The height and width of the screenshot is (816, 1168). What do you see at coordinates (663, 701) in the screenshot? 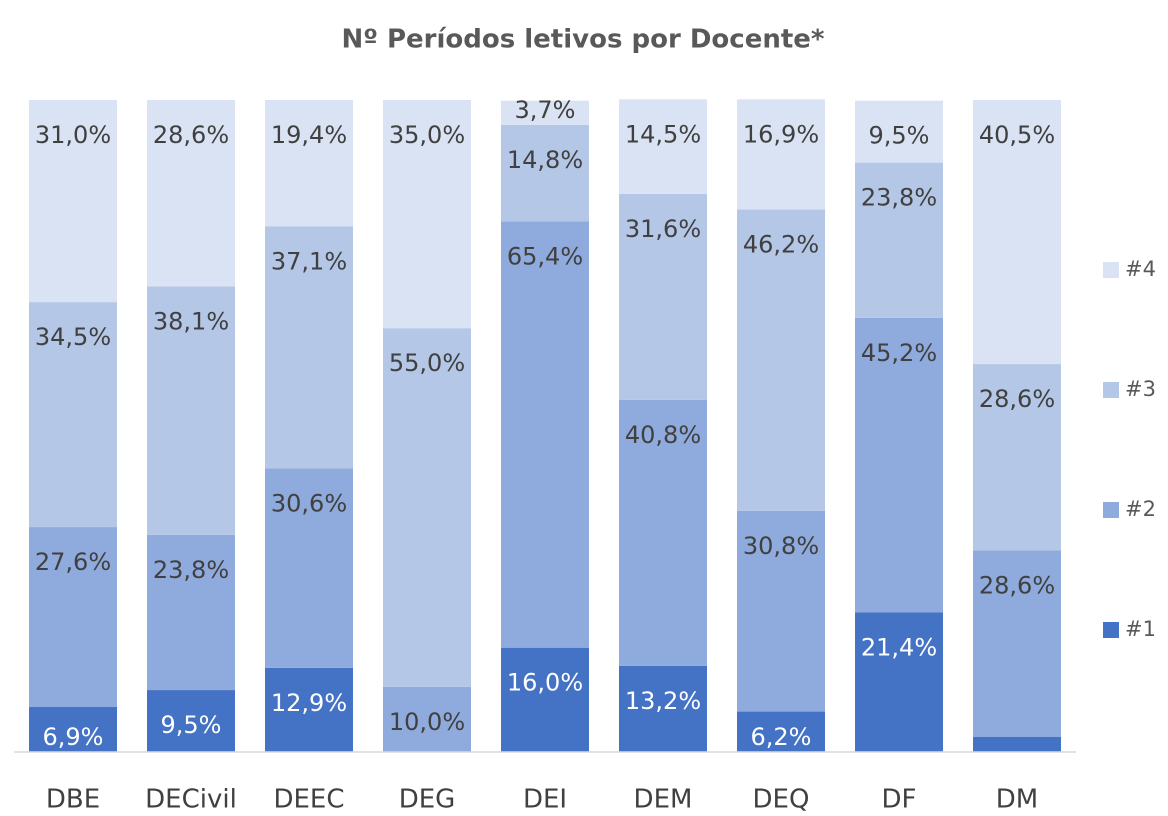
I see `data-label: 13,2%` at bounding box center [663, 701].